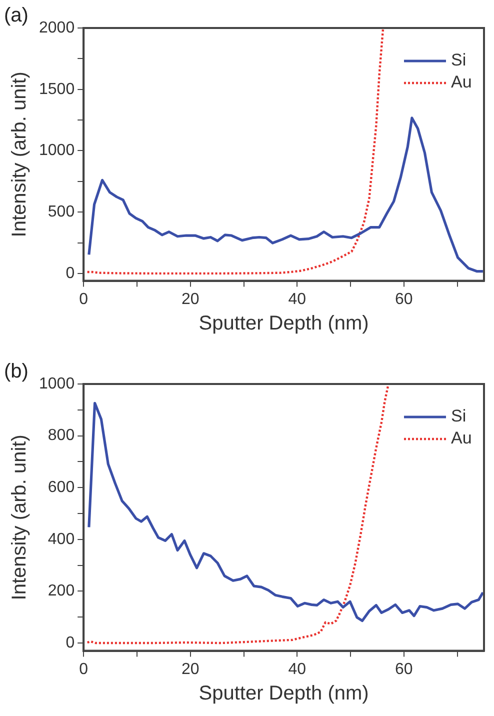  I want to click on y-tick-label: 800, so click(61, 435).